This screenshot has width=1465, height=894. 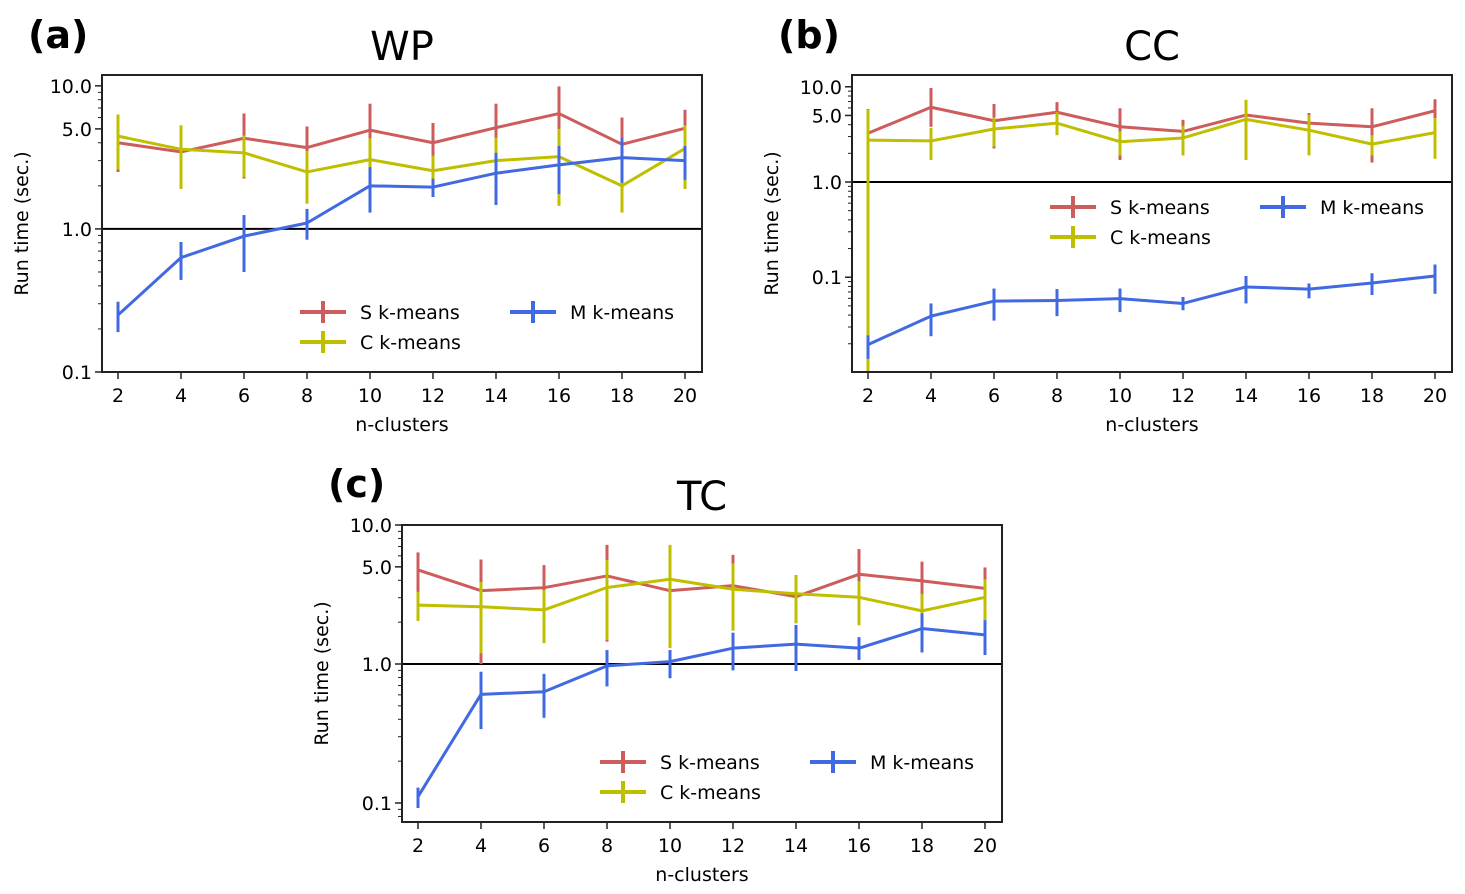 I want to click on x-tick-label: 8, so click(x=607, y=846).